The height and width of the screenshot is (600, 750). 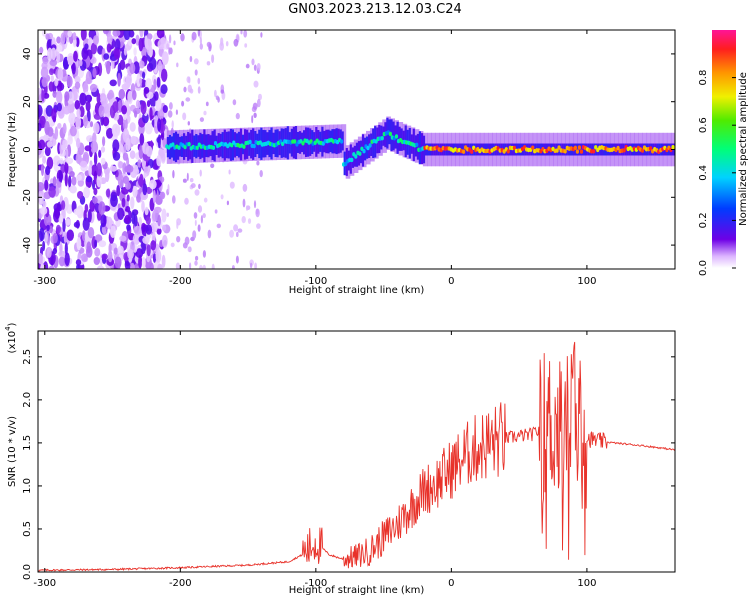 I want to click on colorbar-tick-label: 0.6, so click(x=703, y=125).